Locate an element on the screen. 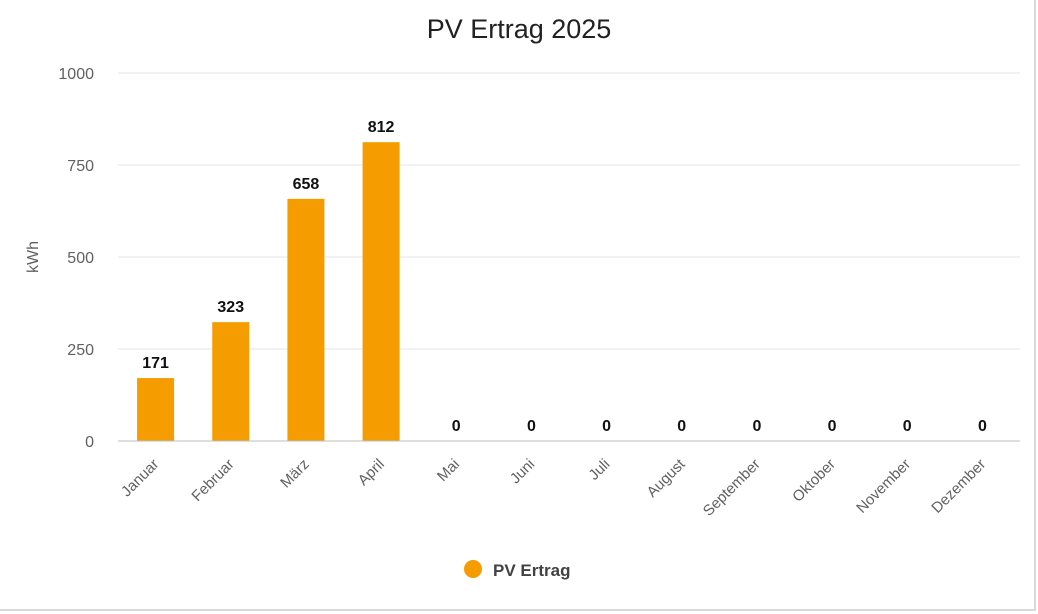  y-axis-ticks: 0 250 500 750 1000 is located at coordinates (76, 258).